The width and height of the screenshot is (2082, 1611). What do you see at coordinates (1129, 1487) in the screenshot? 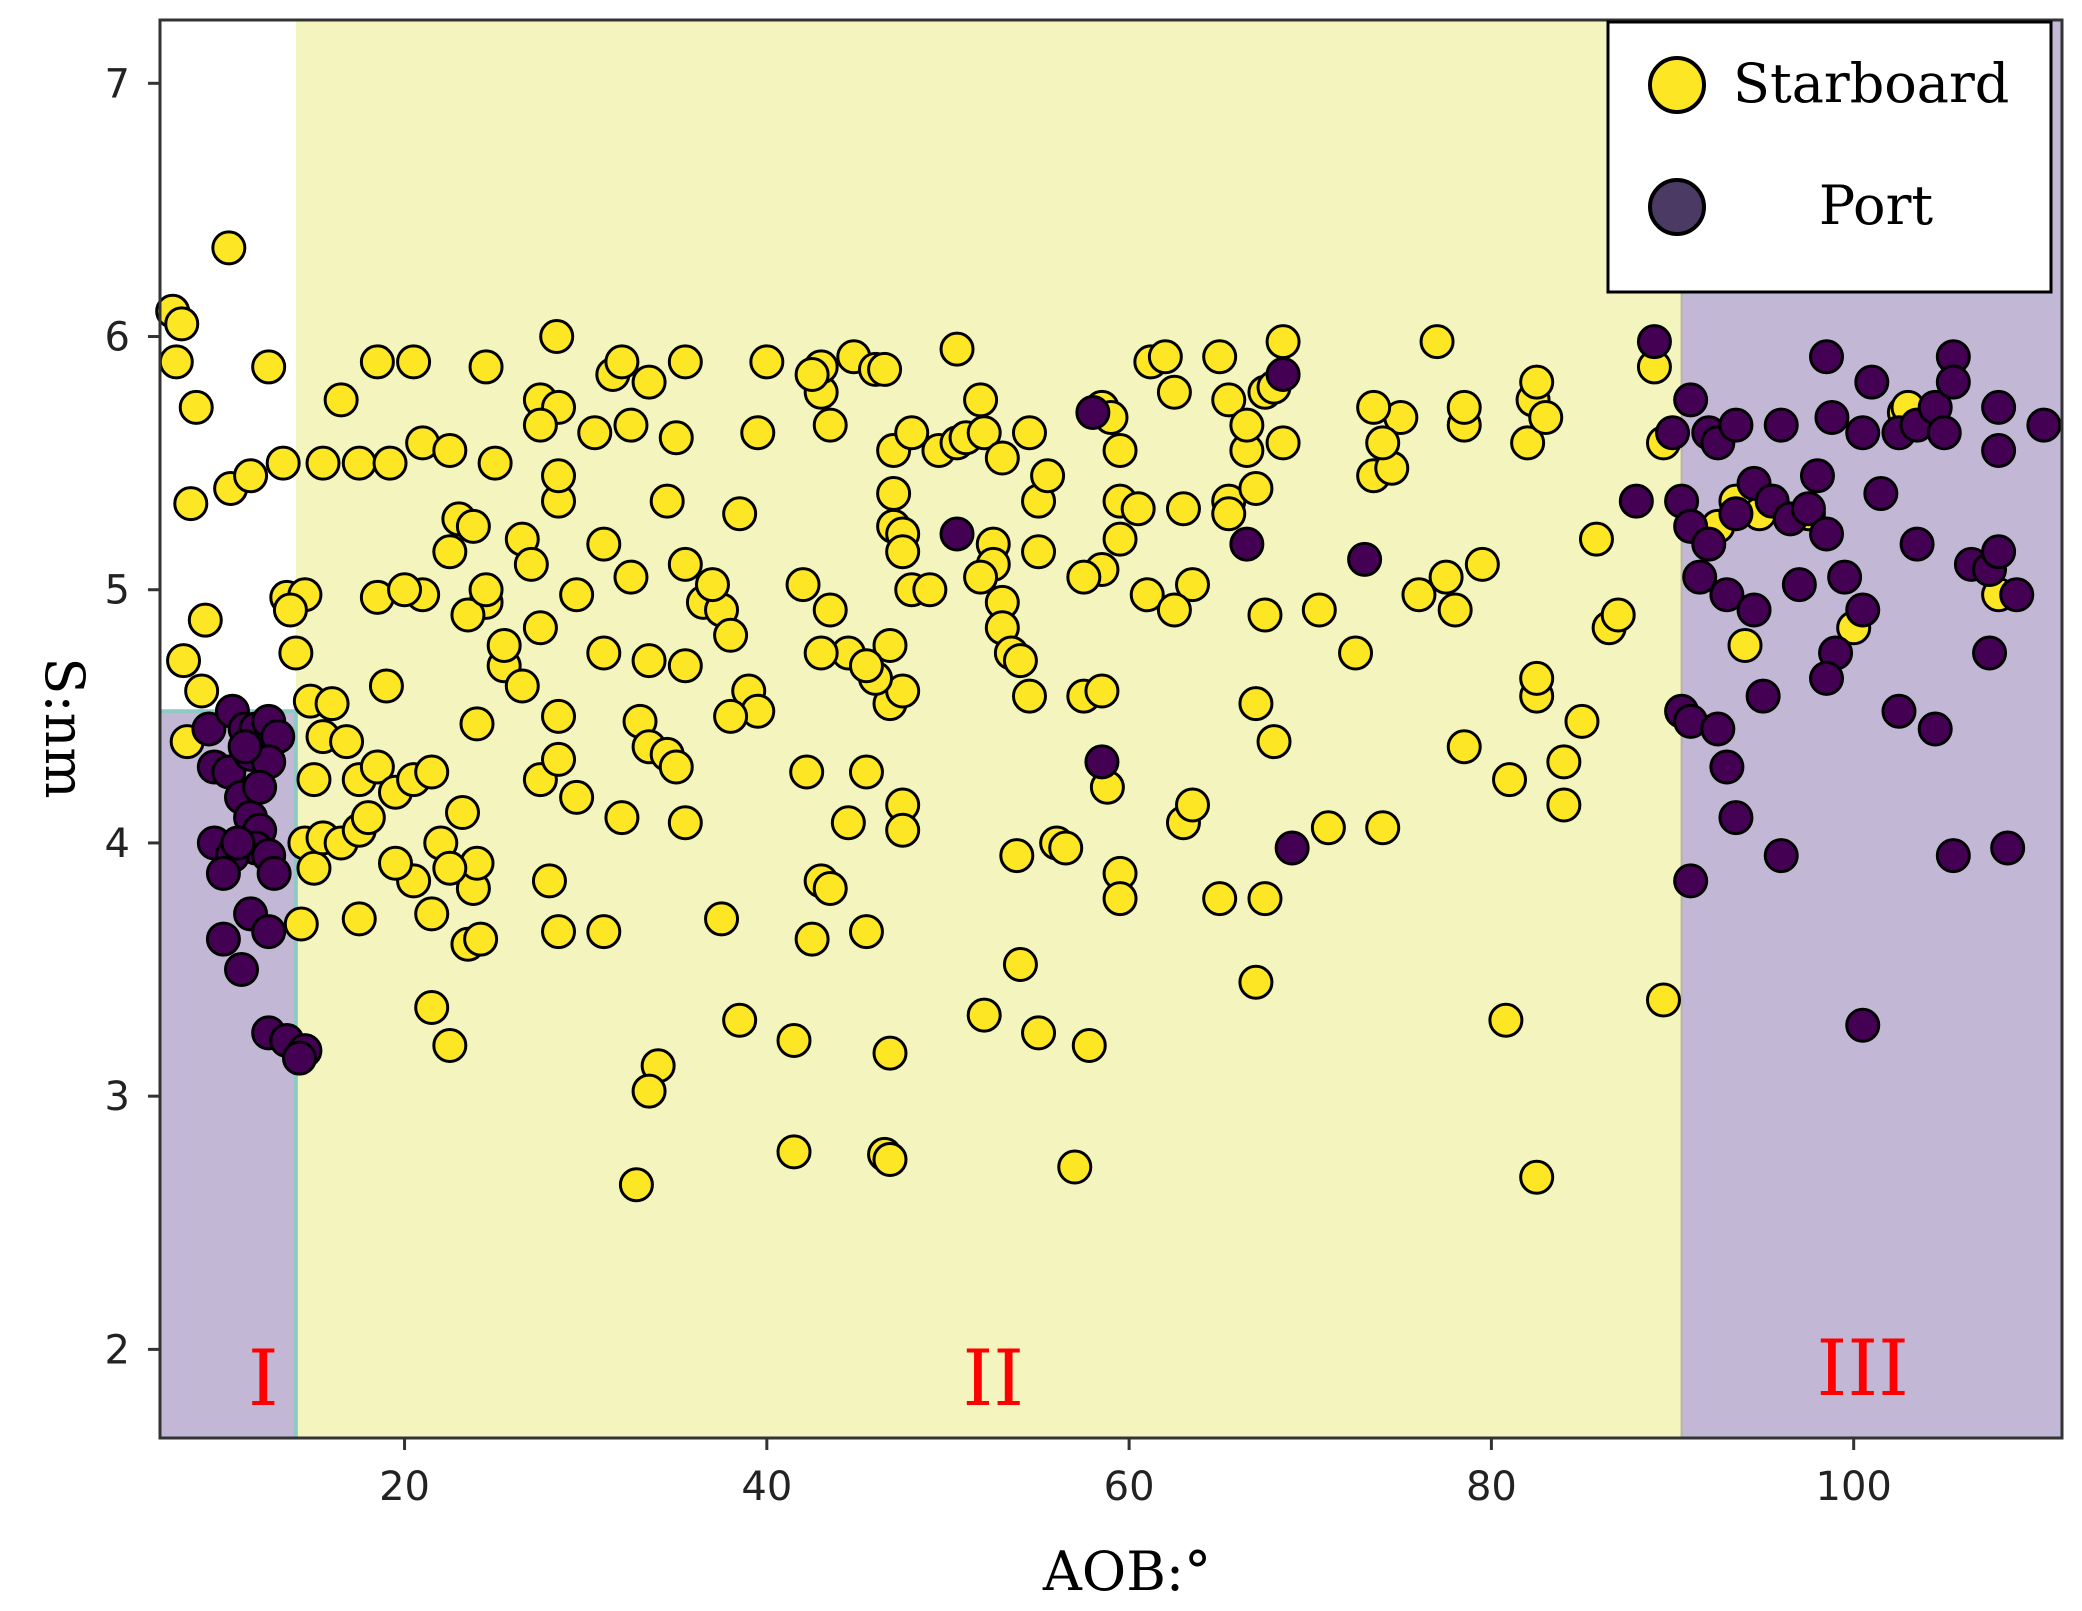
I see `x-tick-label: 60` at bounding box center [1129, 1487].